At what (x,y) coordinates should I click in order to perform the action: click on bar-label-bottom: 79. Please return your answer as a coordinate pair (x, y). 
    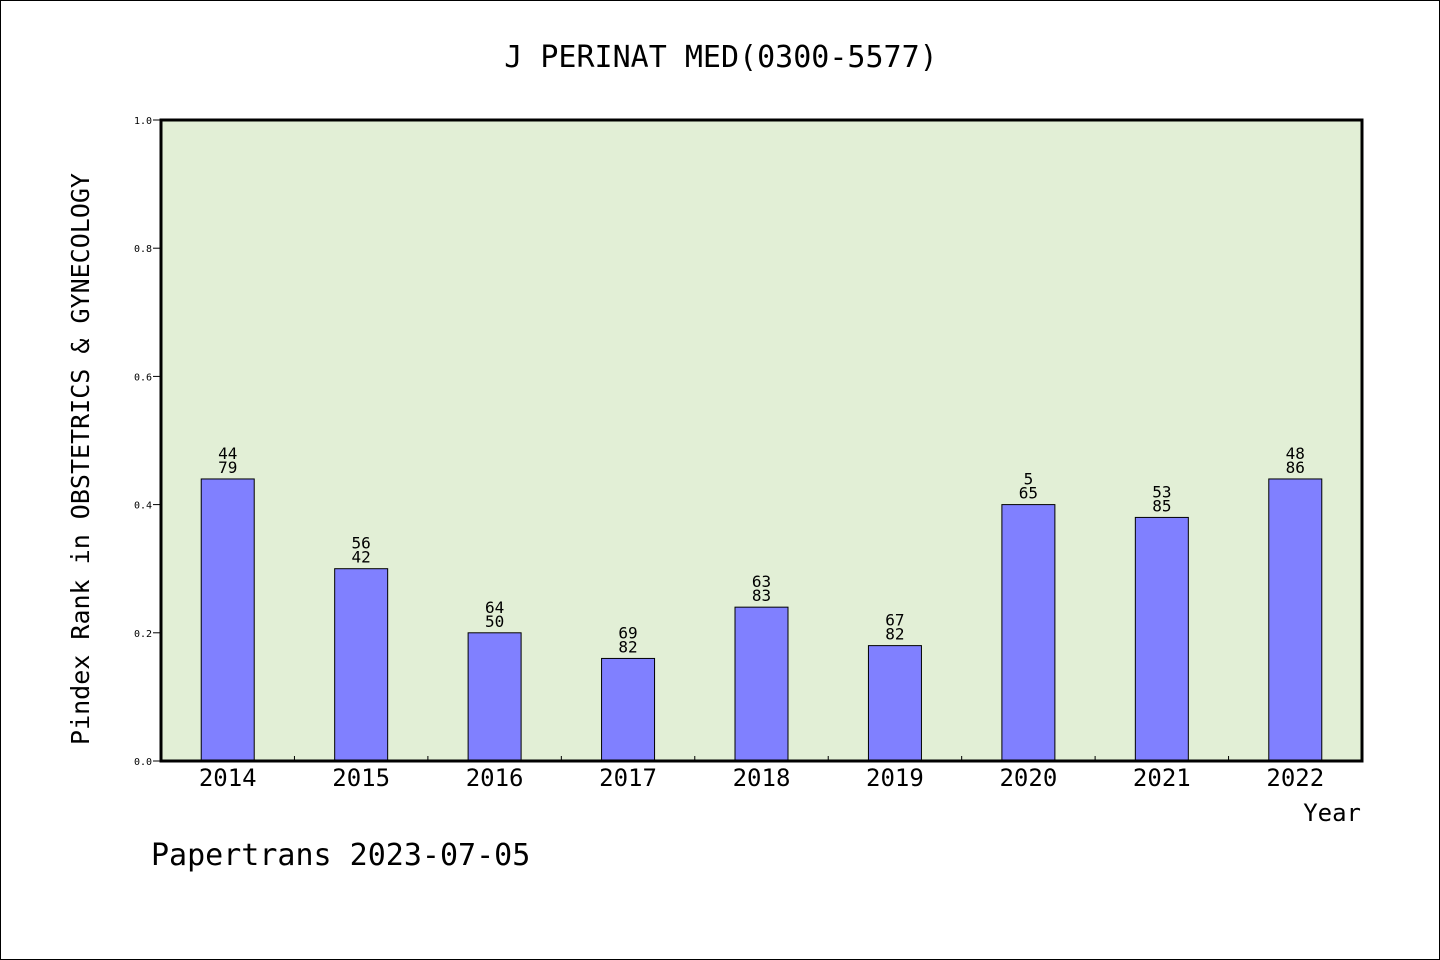
    Looking at the image, I should click on (227, 467).